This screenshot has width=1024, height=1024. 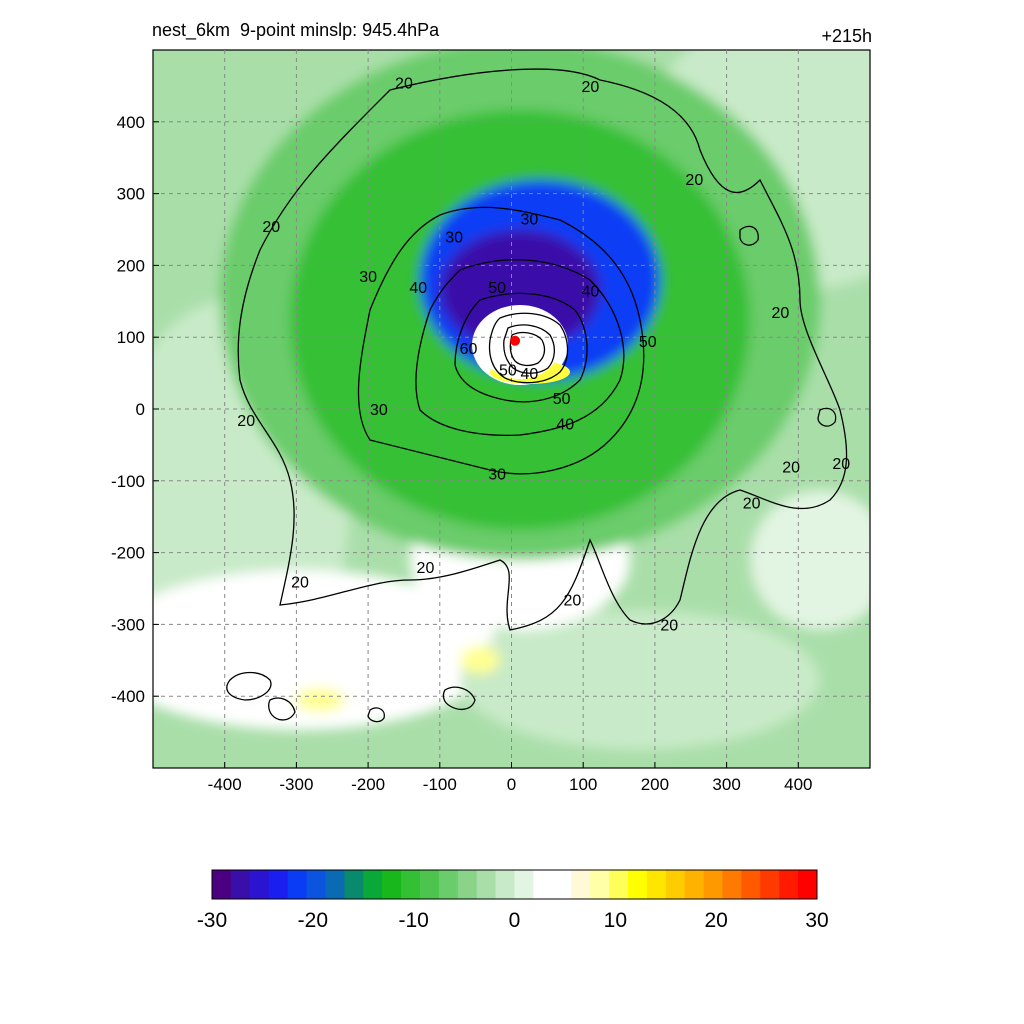 What do you see at coordinates (296, 30) in the screenshot?
I see `plot-title: nest_6km 9-point minslp: 945.4hPa` at bounding box center [296, 30].